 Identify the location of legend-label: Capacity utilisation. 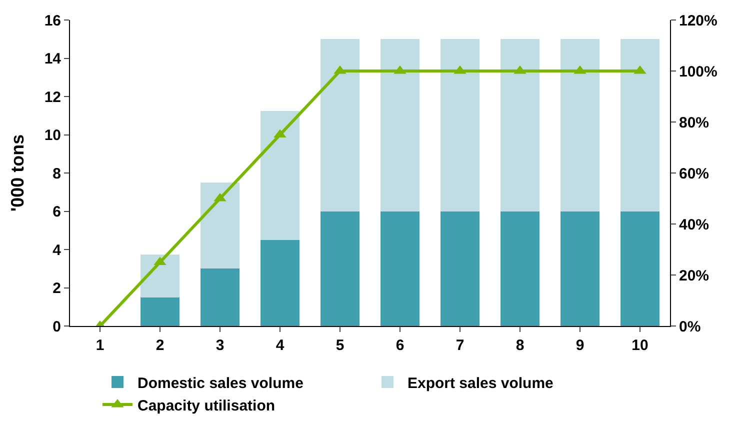
(207, 405).